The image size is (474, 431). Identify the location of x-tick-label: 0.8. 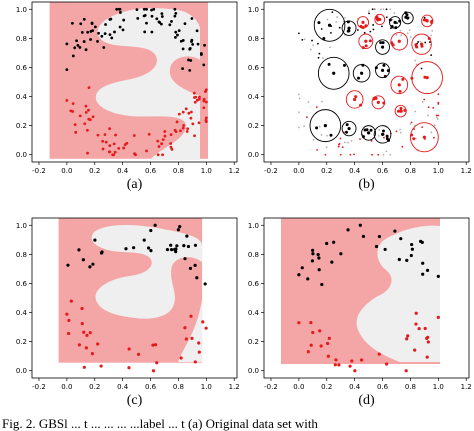
(178, 387).